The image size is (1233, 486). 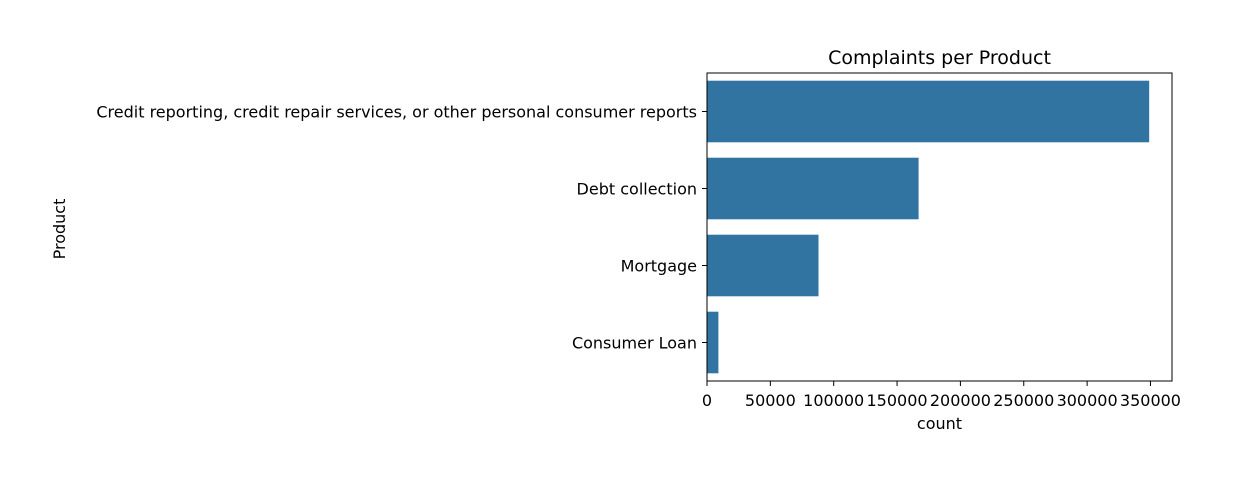 I want to click on x-tick-label: 350000, so click(x=1150, y=400).